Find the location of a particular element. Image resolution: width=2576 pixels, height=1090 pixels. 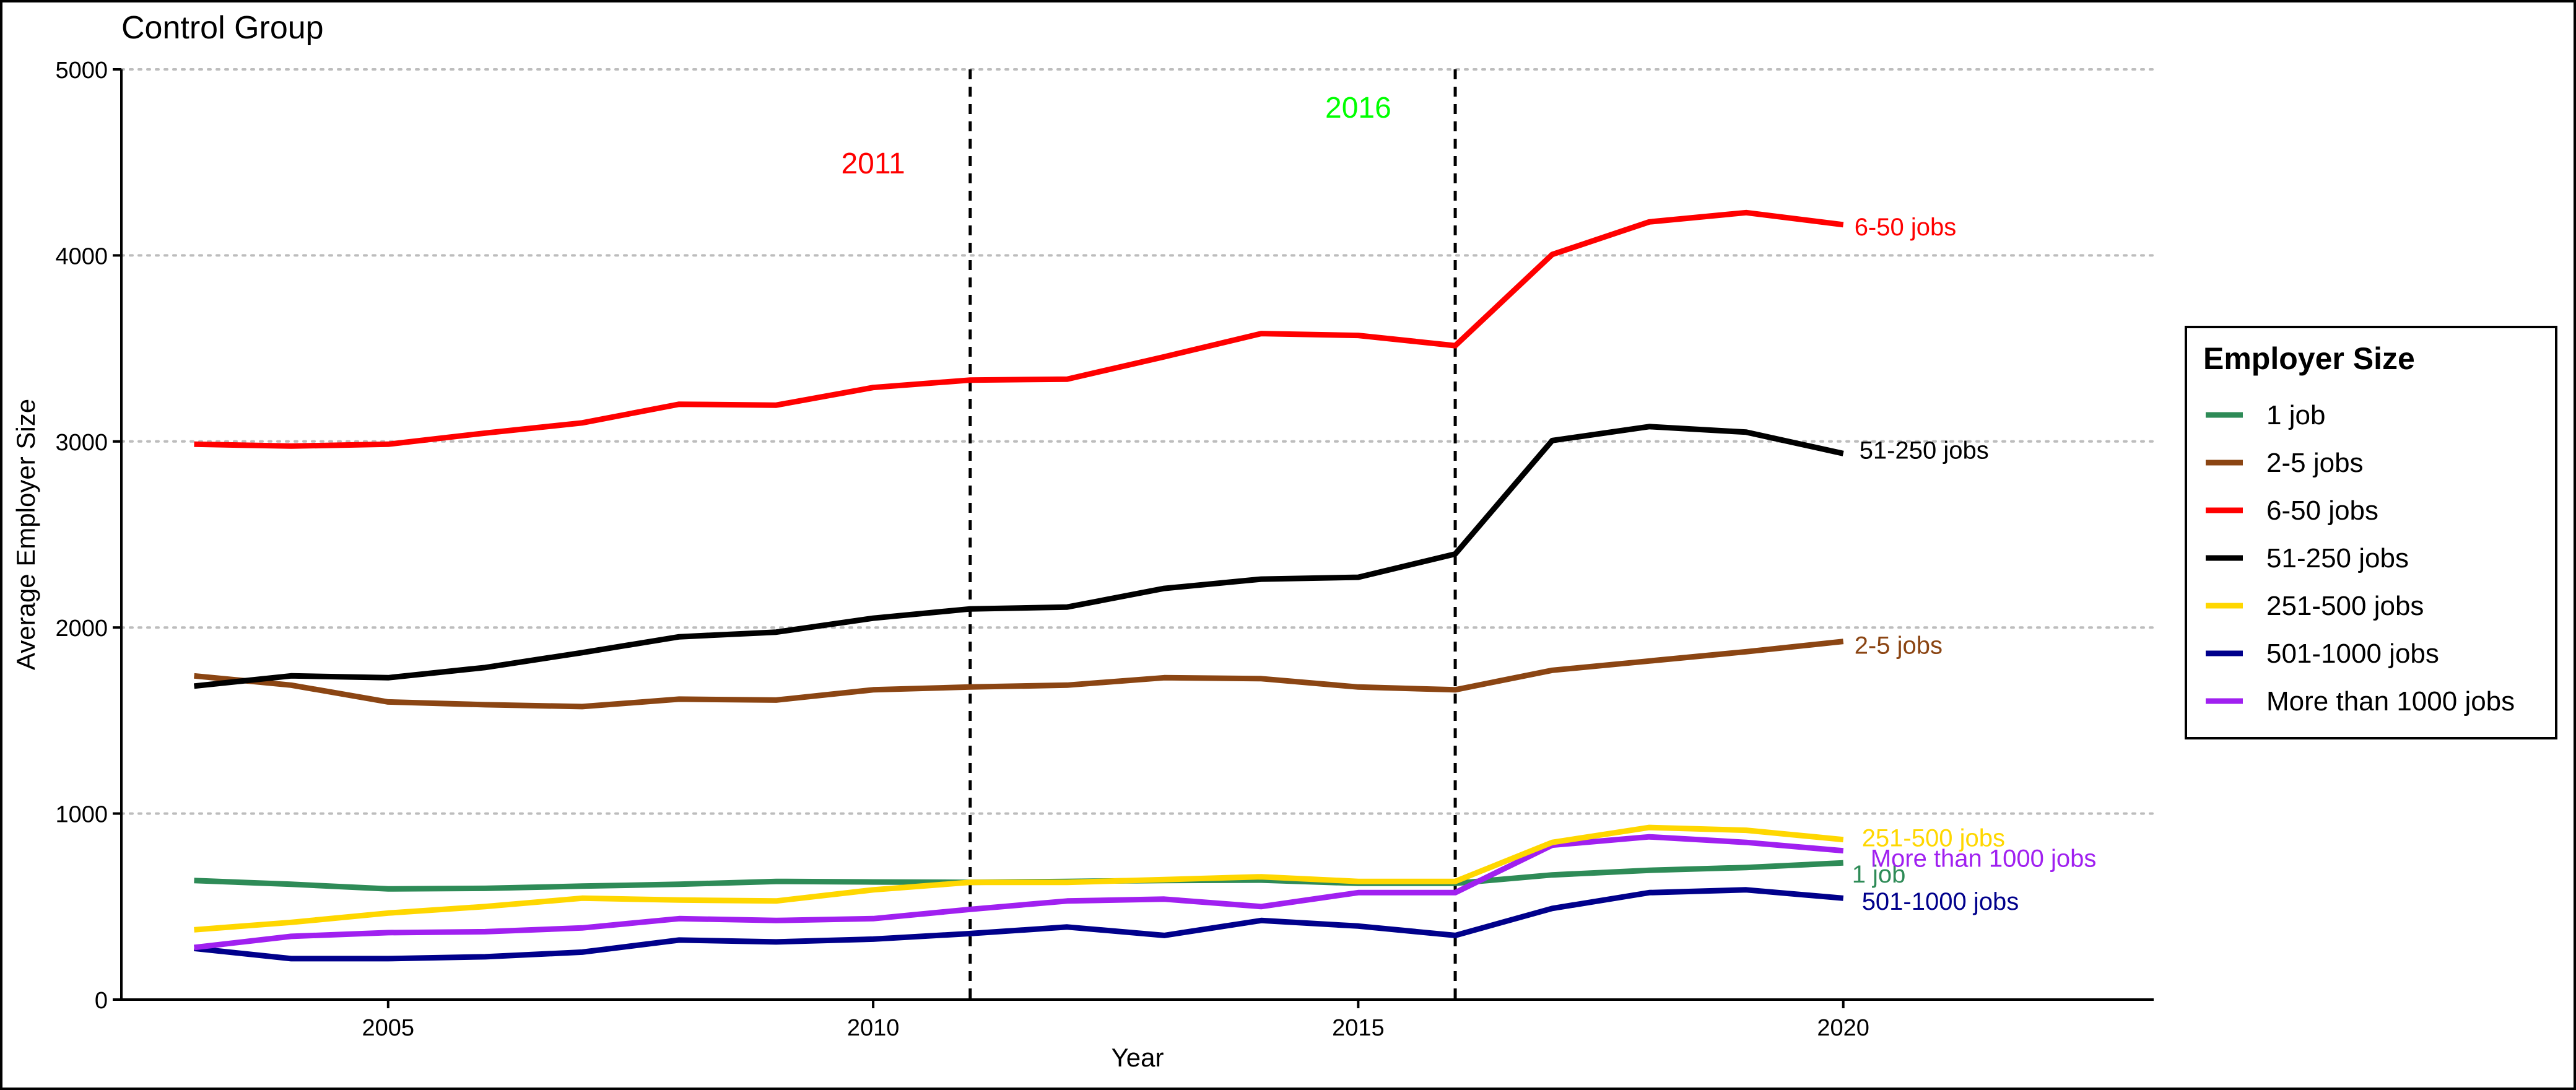

vertical-line-label-2016: 2016 is located at coordinates (1358, 108).